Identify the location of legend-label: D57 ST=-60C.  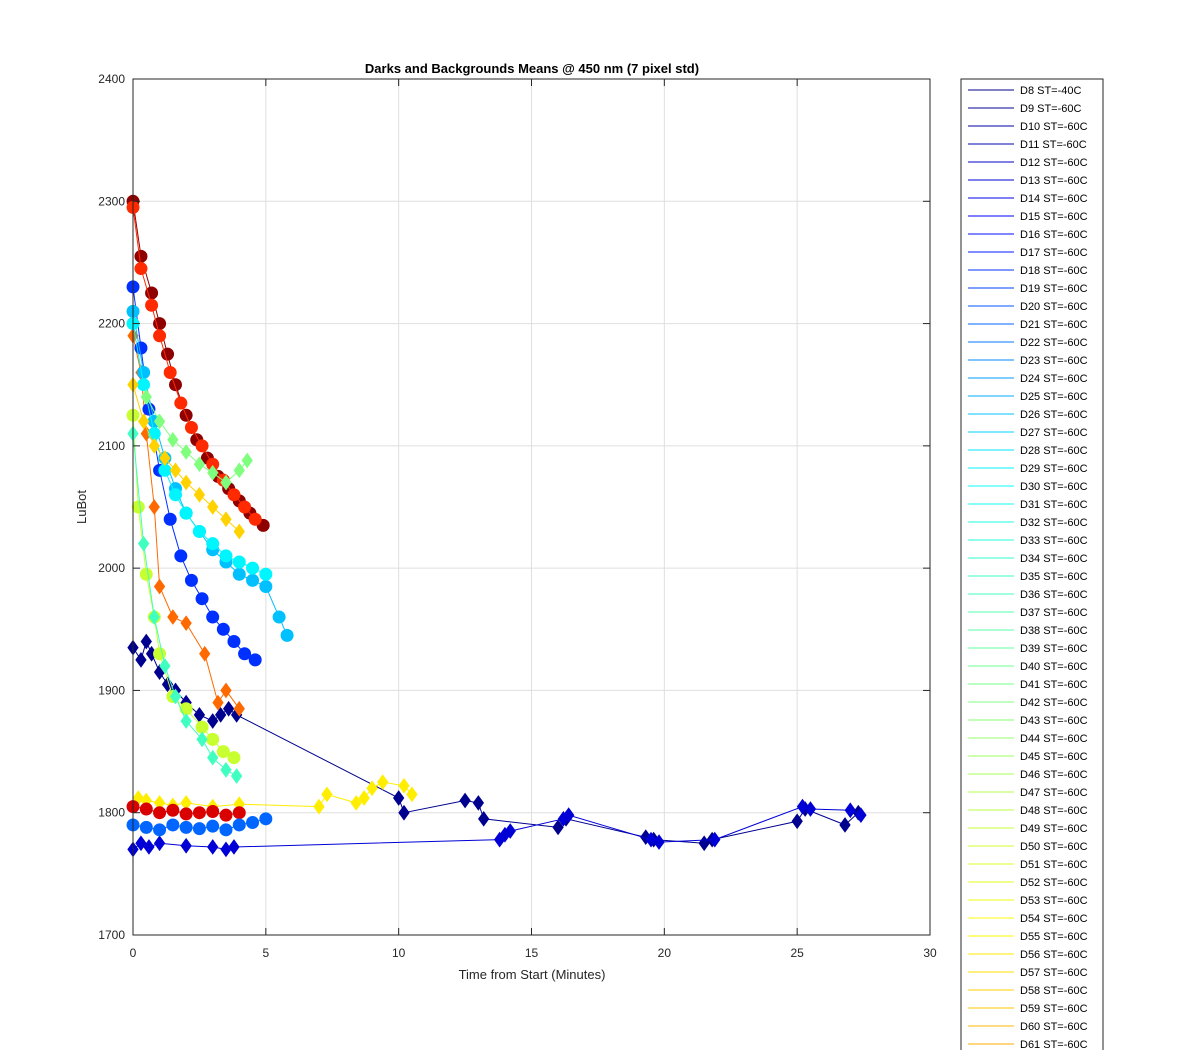
(1054, 973).